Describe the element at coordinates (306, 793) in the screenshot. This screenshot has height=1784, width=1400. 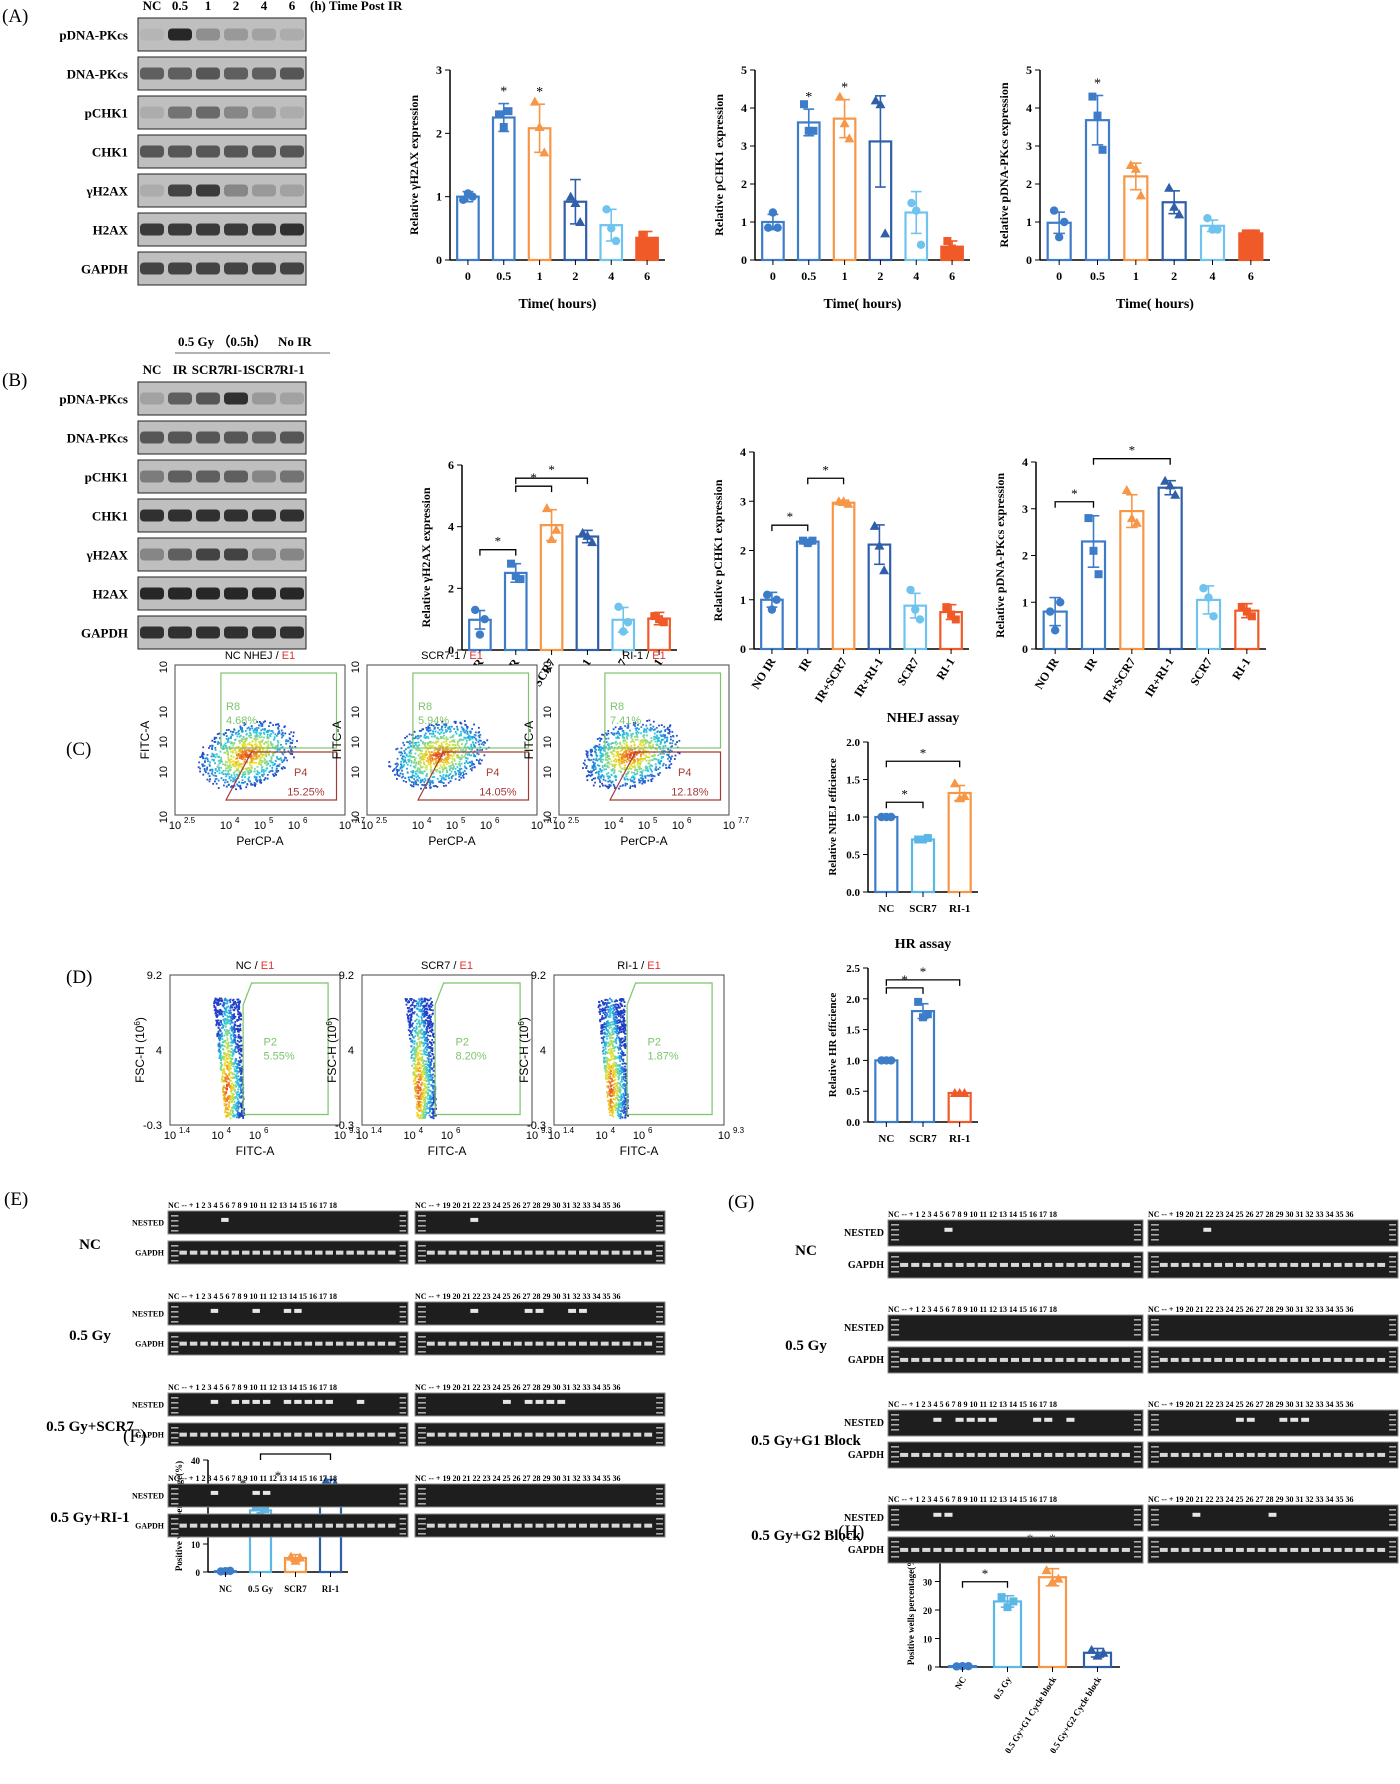
I see `gate-p4-value: 15.25%` at that location.